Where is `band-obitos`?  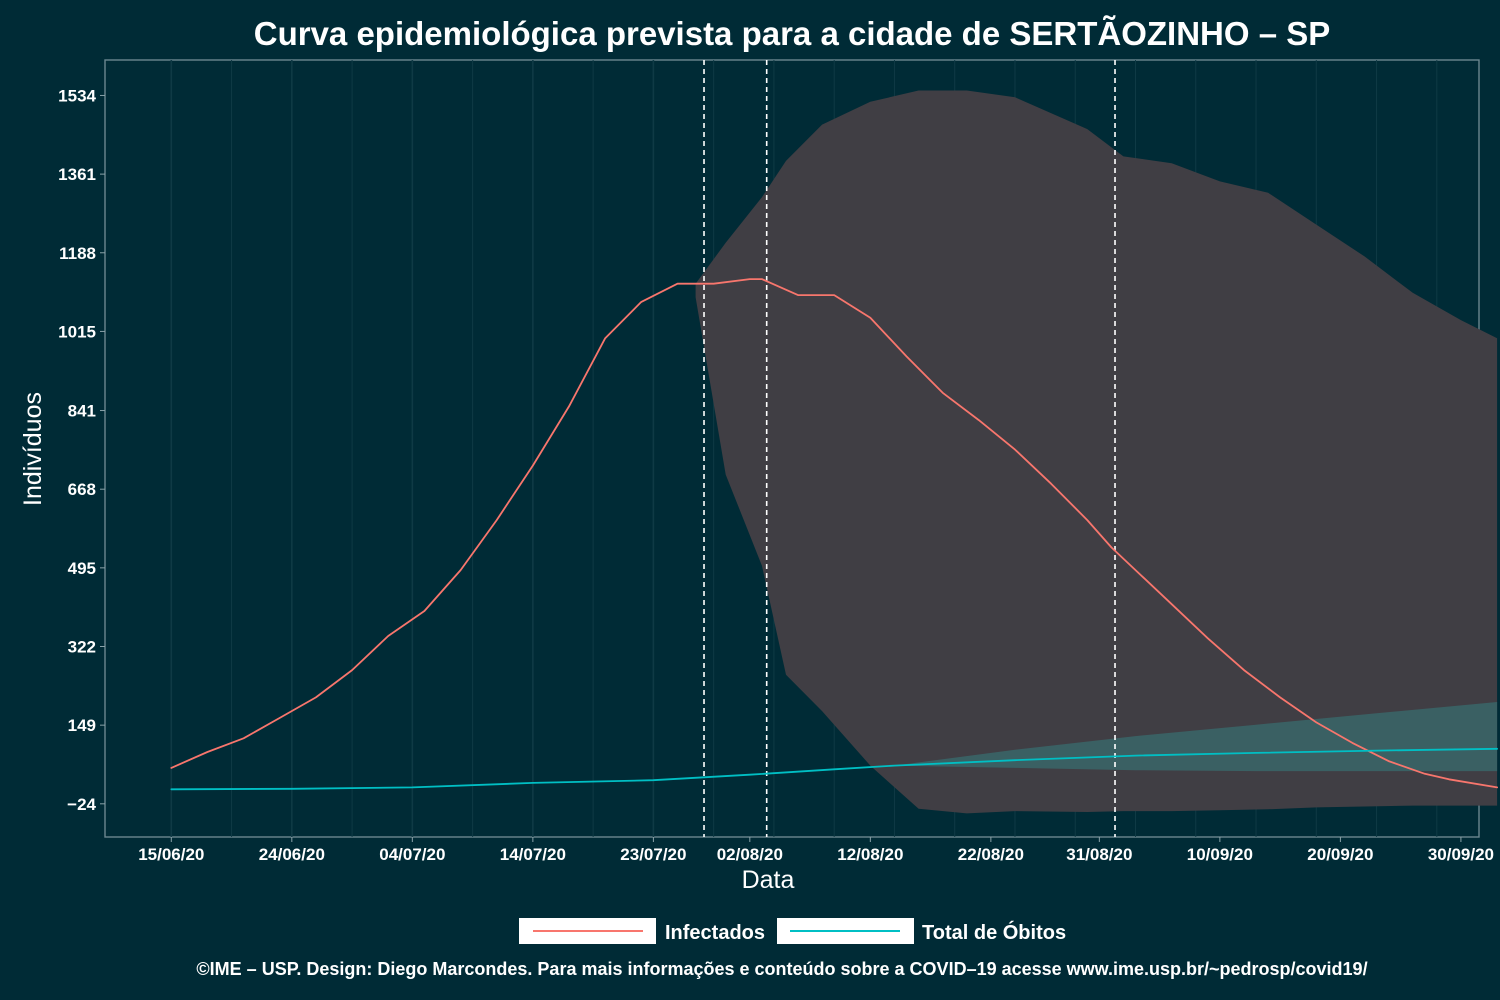
band-obitos is located at coordinates (1196, 737).